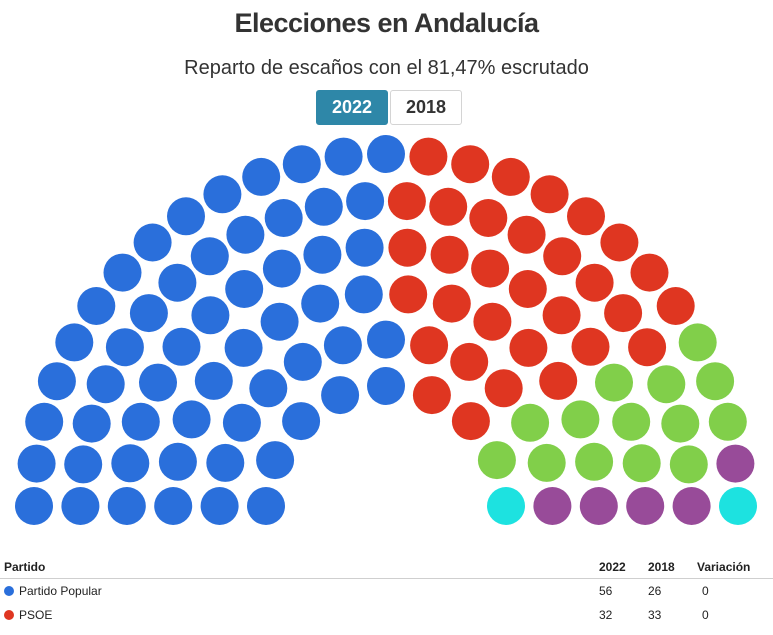  Describe the element at coordinates (724, 567) in the screenshot. I see `header-variation: Variación` at that location.